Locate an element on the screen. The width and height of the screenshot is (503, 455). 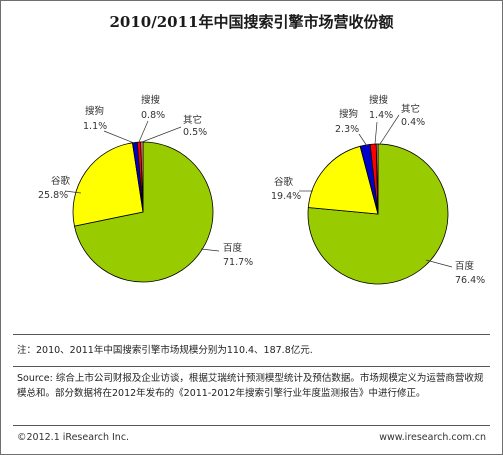
slice-value-label-2011-0: 76.4% is located at coordinates (470, 280).